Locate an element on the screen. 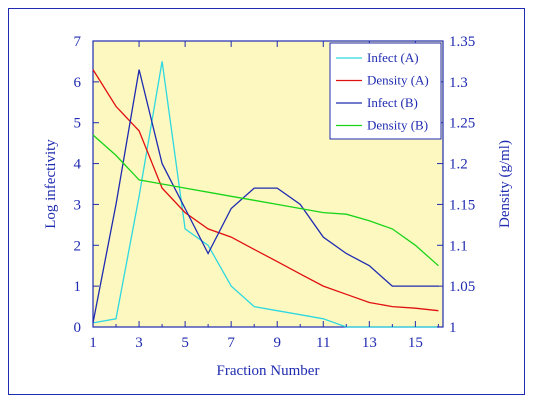 Image resolution: width=536 pixels, height=403 pixels. y-left-tick-label: 3 is located at coordinates (78, 205).